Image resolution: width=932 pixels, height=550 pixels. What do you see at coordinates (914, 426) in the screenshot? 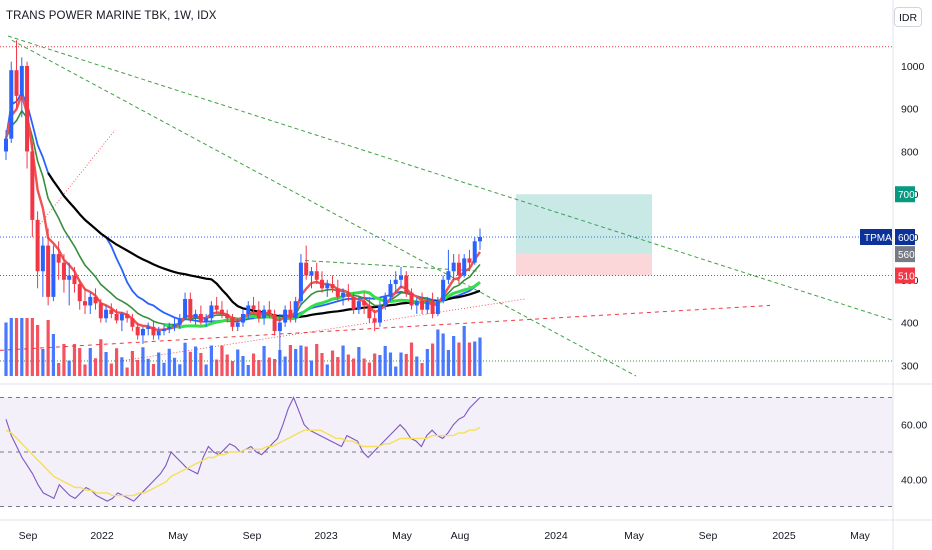
I see `rsi-tick-label: 60.00` at bounding box center [914, 426].